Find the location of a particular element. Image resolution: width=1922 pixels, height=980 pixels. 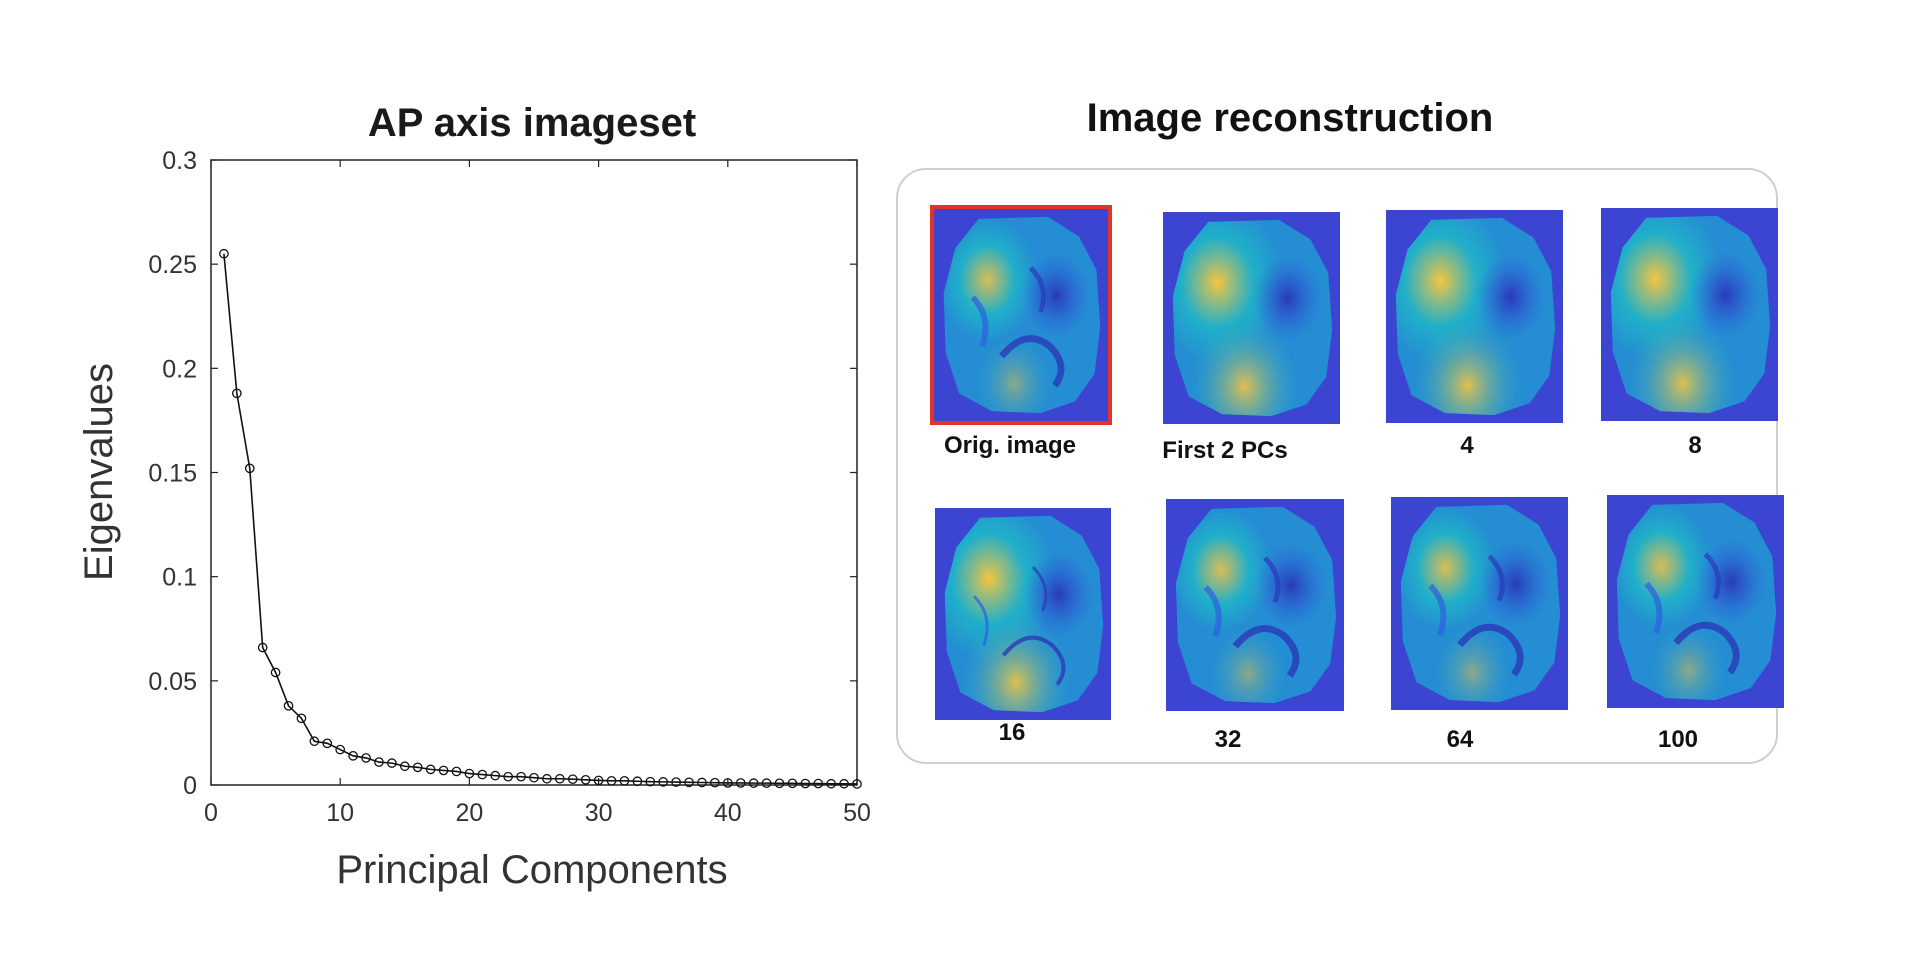

thumbnail-caption: 32 is located at coordinates (1228, 739).